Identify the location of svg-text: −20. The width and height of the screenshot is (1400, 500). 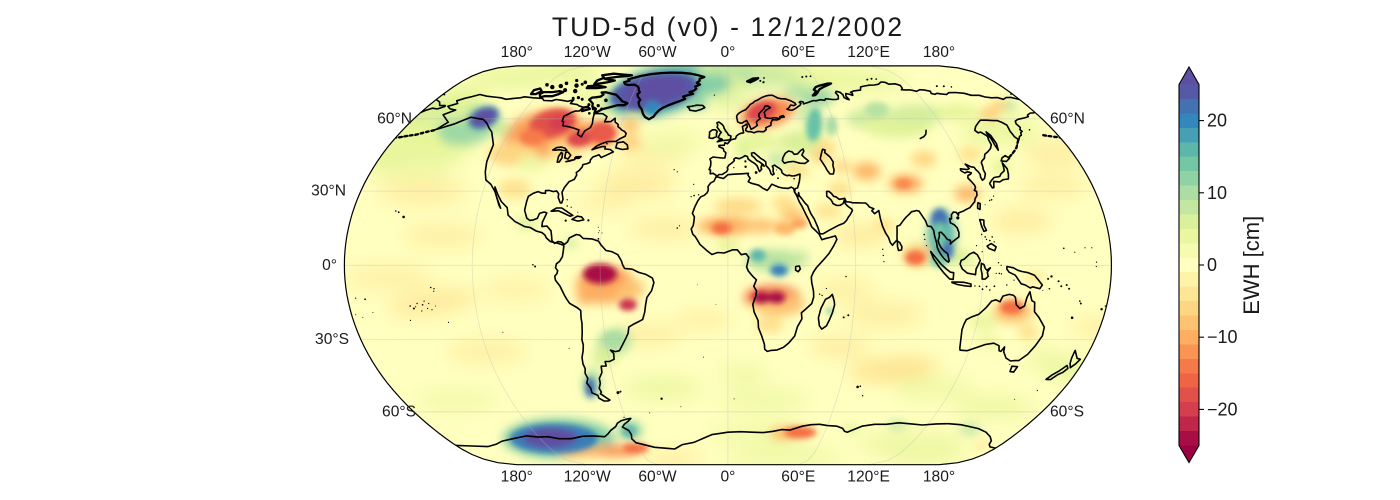
(1222, 409).